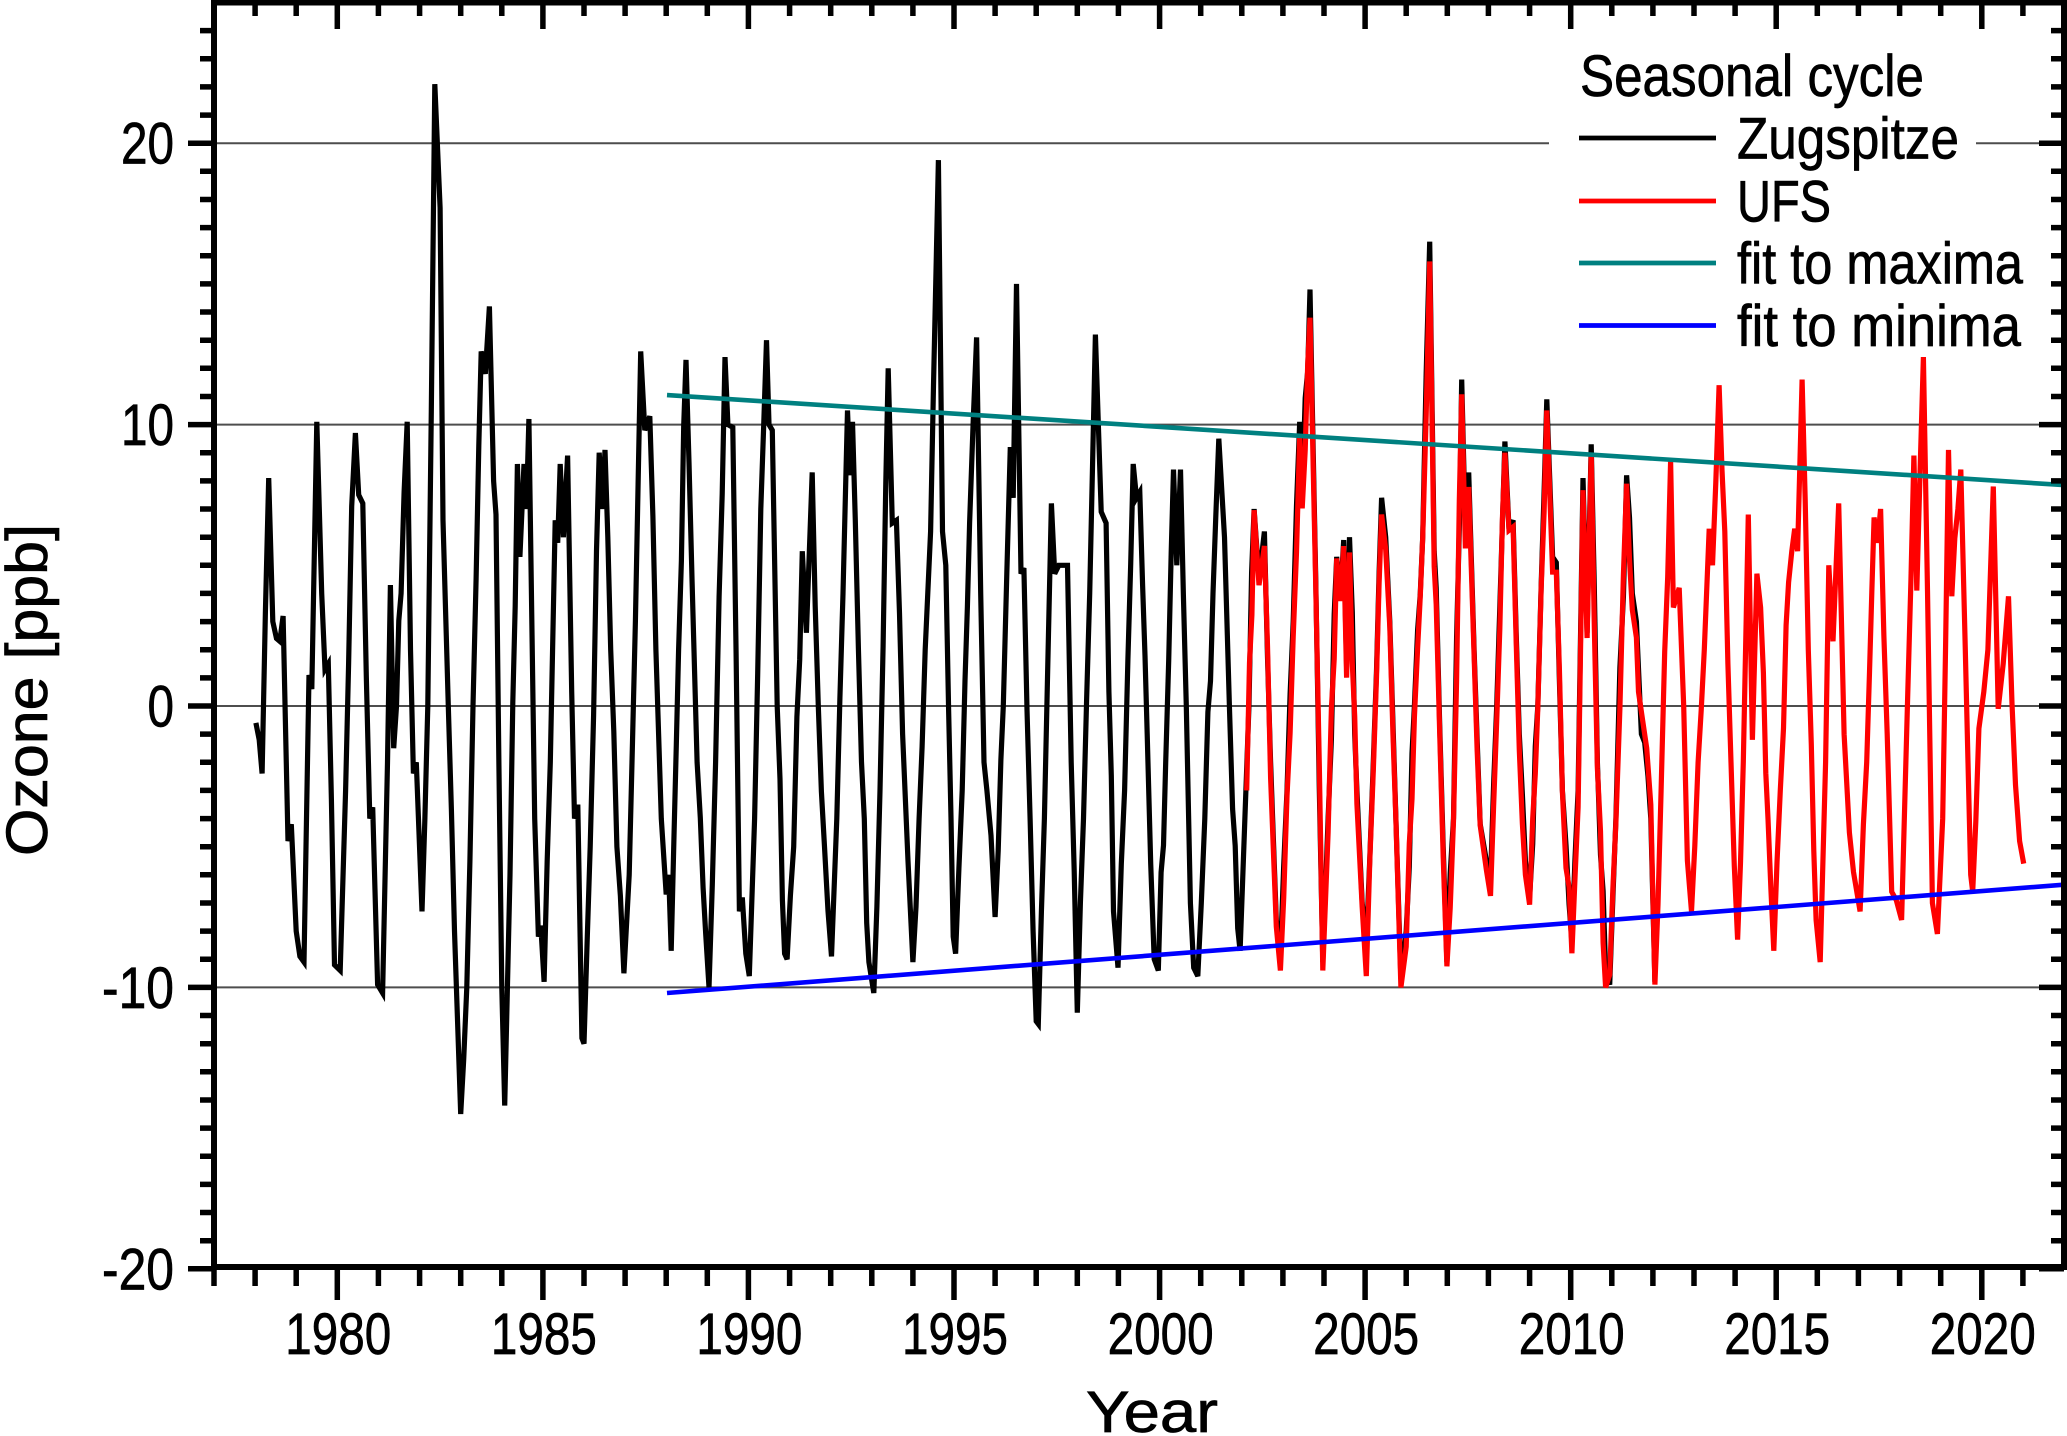 This screenshot has height=1436, width=2067. I want to click on svg-text: 2020, so click(1983, 1334).